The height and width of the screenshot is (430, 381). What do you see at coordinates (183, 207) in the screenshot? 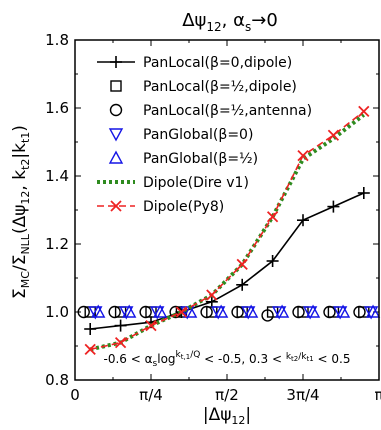
I see `legend-label-6: Dipole(Py8)` at bounding box center [183, 207].